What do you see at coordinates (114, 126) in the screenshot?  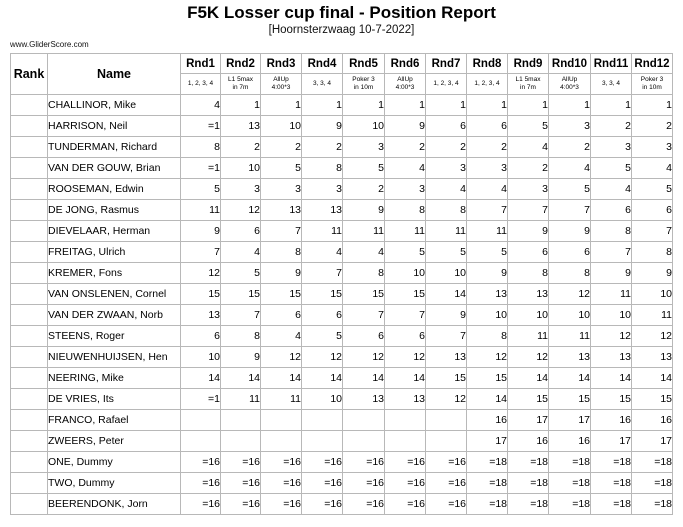 I see `pilot-name: HARRISON, Neil` at bounding box center [114, 126].